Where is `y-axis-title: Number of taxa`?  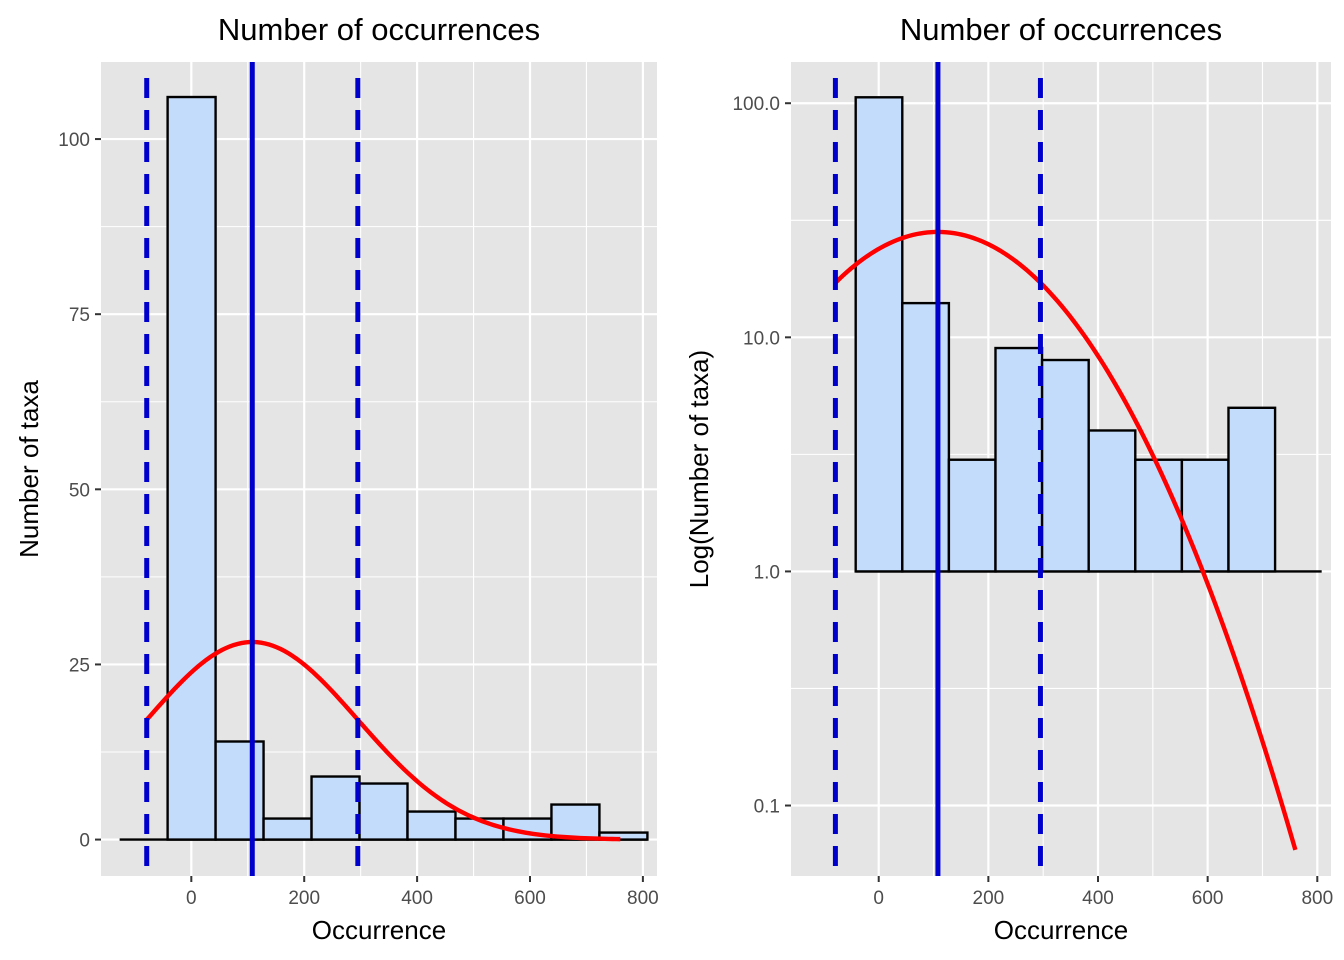 y-axis-title: Number of taxa is located at coordinates (29, 469).